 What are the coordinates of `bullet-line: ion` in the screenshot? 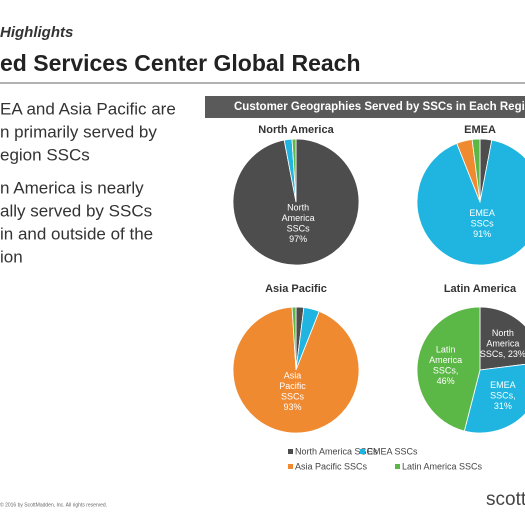 It's located at (11, 256).